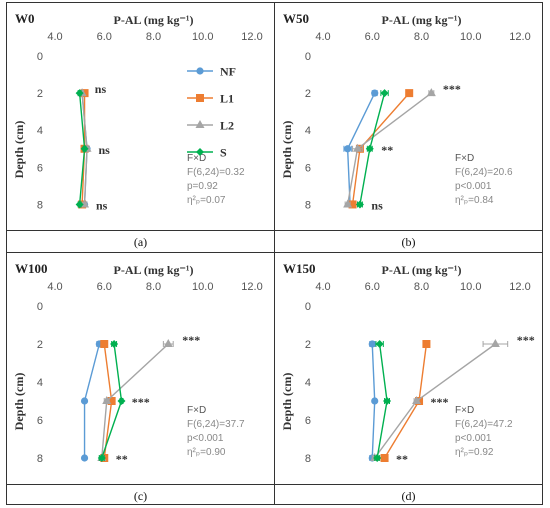 Image resolution: width=550 pixels, height=508 pixels. Describe the element at coordinates (140, 242) in the screenshot. I see `panel-caption: (a)` at that location.